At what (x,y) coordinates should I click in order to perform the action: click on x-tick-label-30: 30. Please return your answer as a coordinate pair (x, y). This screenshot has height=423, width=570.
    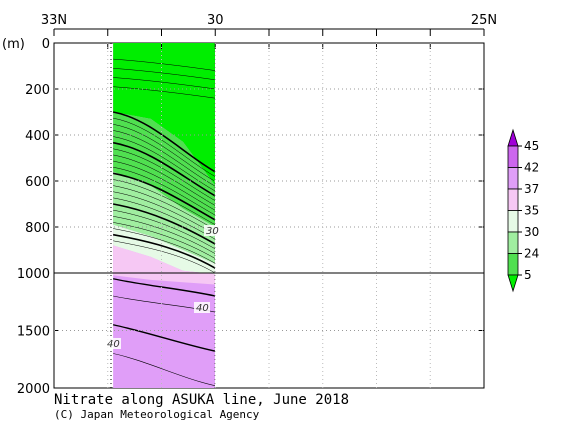
    Looking at the image, I should click on (215, 20).